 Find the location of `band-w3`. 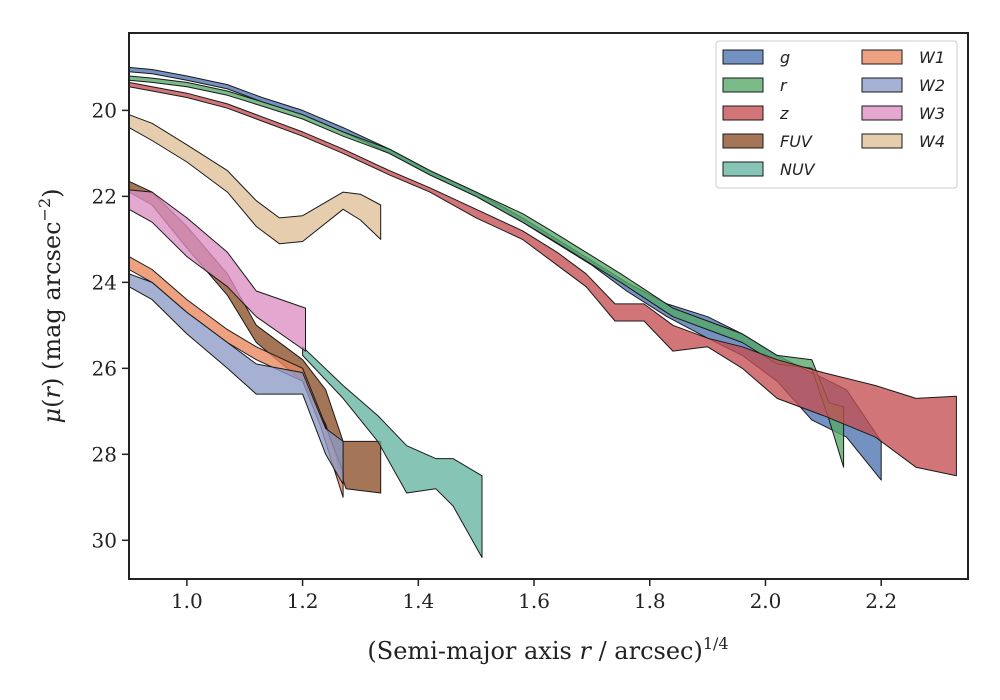

band-w3 is located at coordinates (217, 270).